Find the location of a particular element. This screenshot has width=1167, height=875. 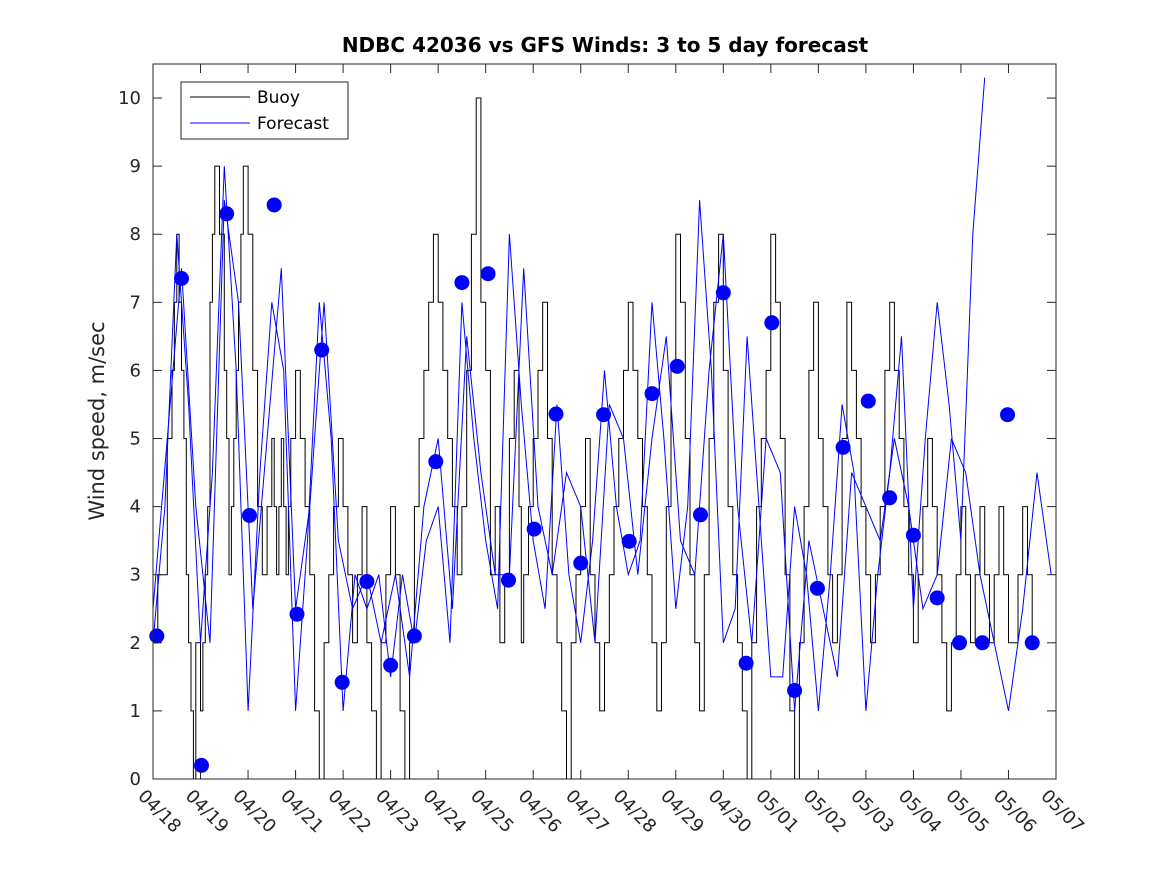

legend-buoy-label: Buoy is located at coordinates (278, 98).